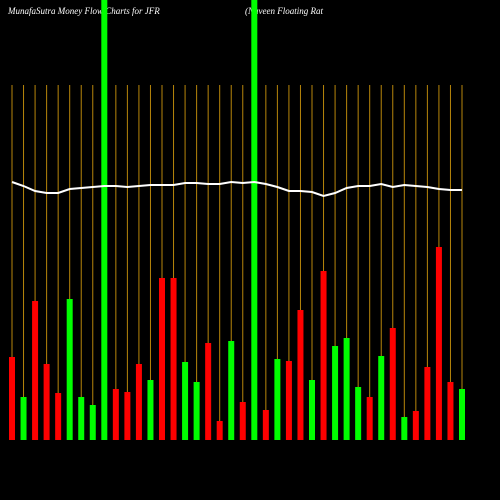 This screenshot has width=500, height=500. What do you see at coordinates (284, 11) in the screenshot?
I see `chart-subtitle: (Nuveen Floating Rat` at bounding box center [284, 11].